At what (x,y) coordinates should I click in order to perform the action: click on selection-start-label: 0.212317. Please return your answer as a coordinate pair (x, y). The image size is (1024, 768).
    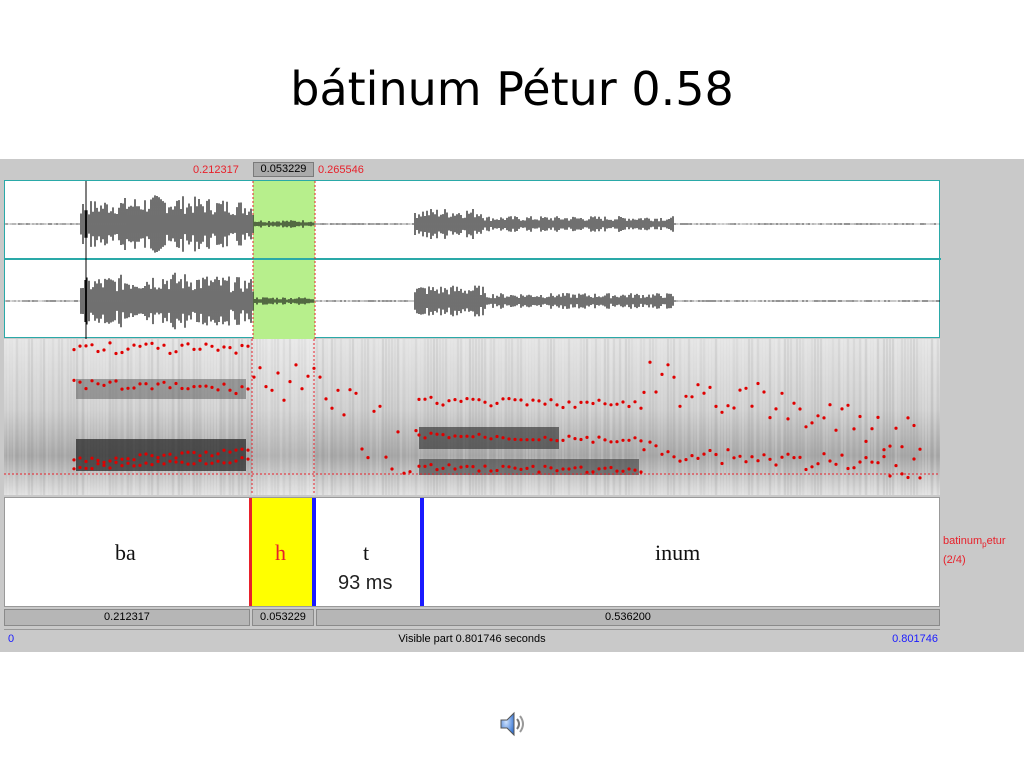
    Looking at the image, I should click on (216, 170).